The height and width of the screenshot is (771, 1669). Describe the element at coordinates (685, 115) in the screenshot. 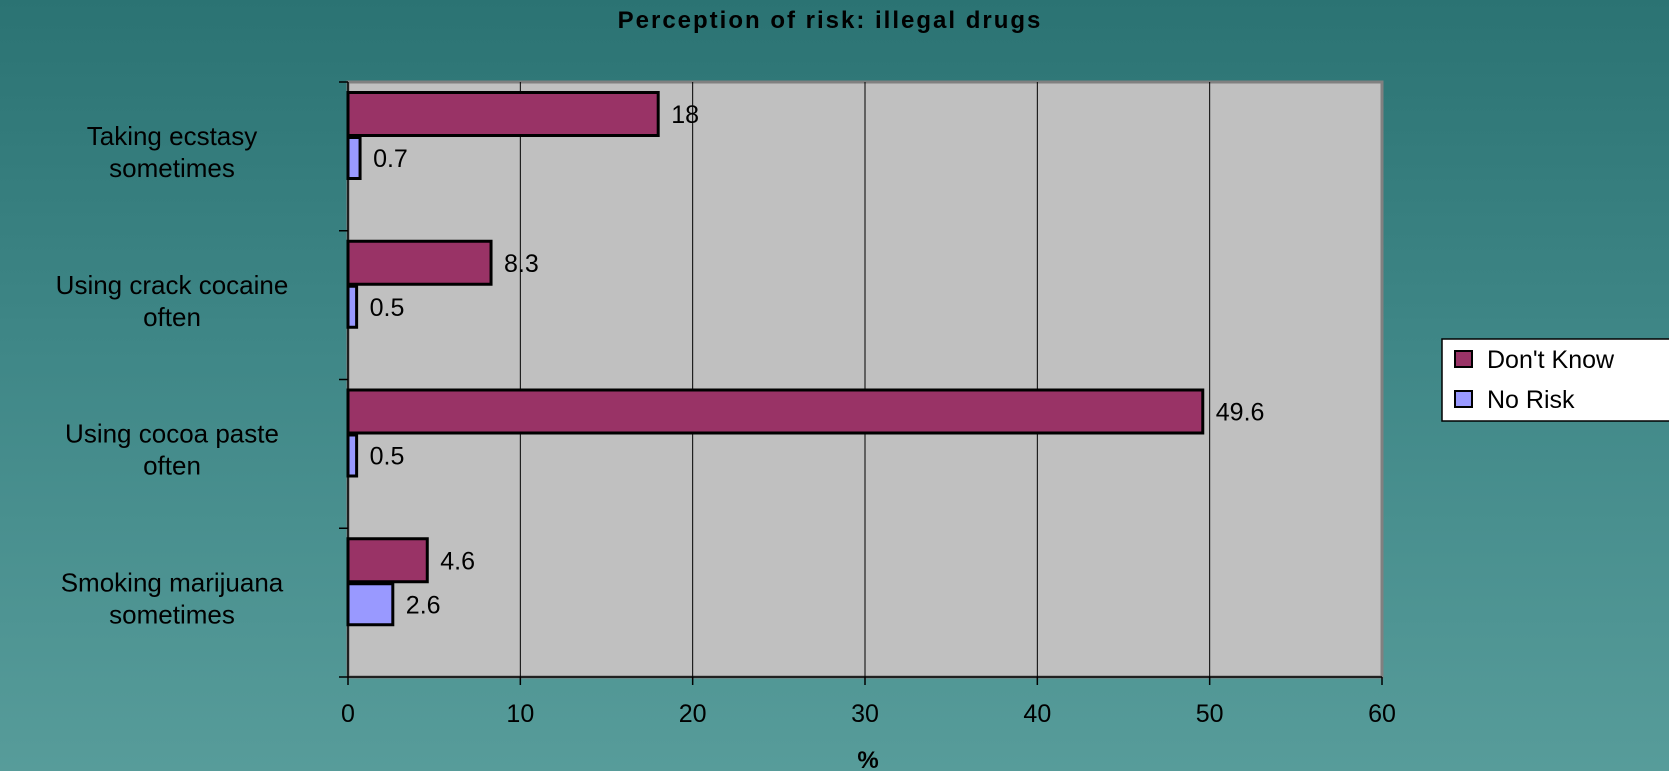

I see `data-label: 18` at that location.